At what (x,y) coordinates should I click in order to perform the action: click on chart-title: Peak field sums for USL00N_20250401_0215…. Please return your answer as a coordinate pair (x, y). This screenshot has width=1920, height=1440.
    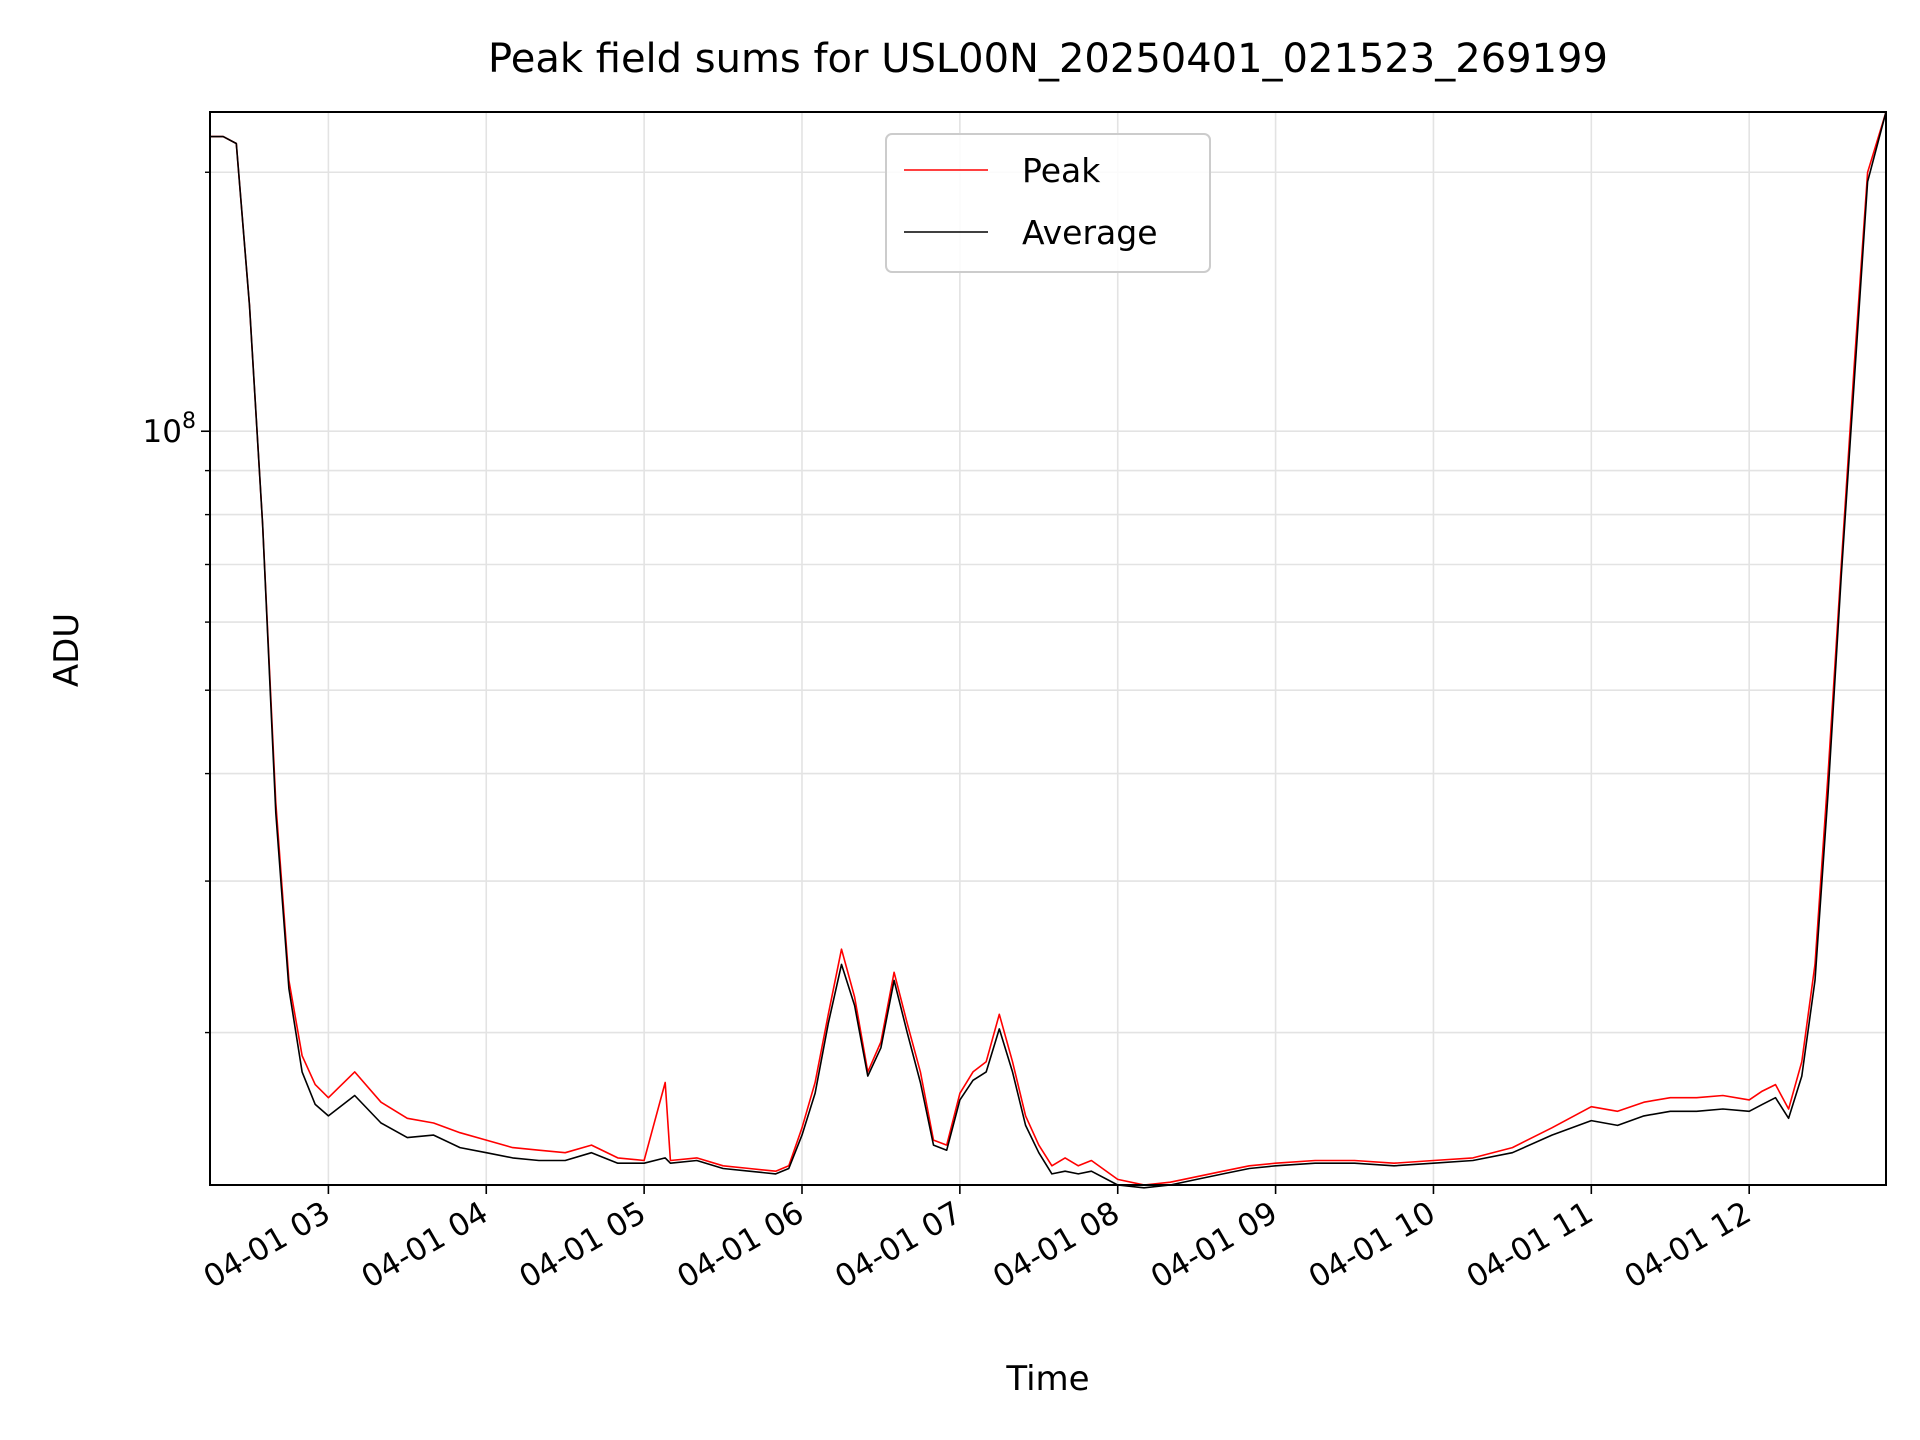
    Looking at the image, I should click on (1048, 59).